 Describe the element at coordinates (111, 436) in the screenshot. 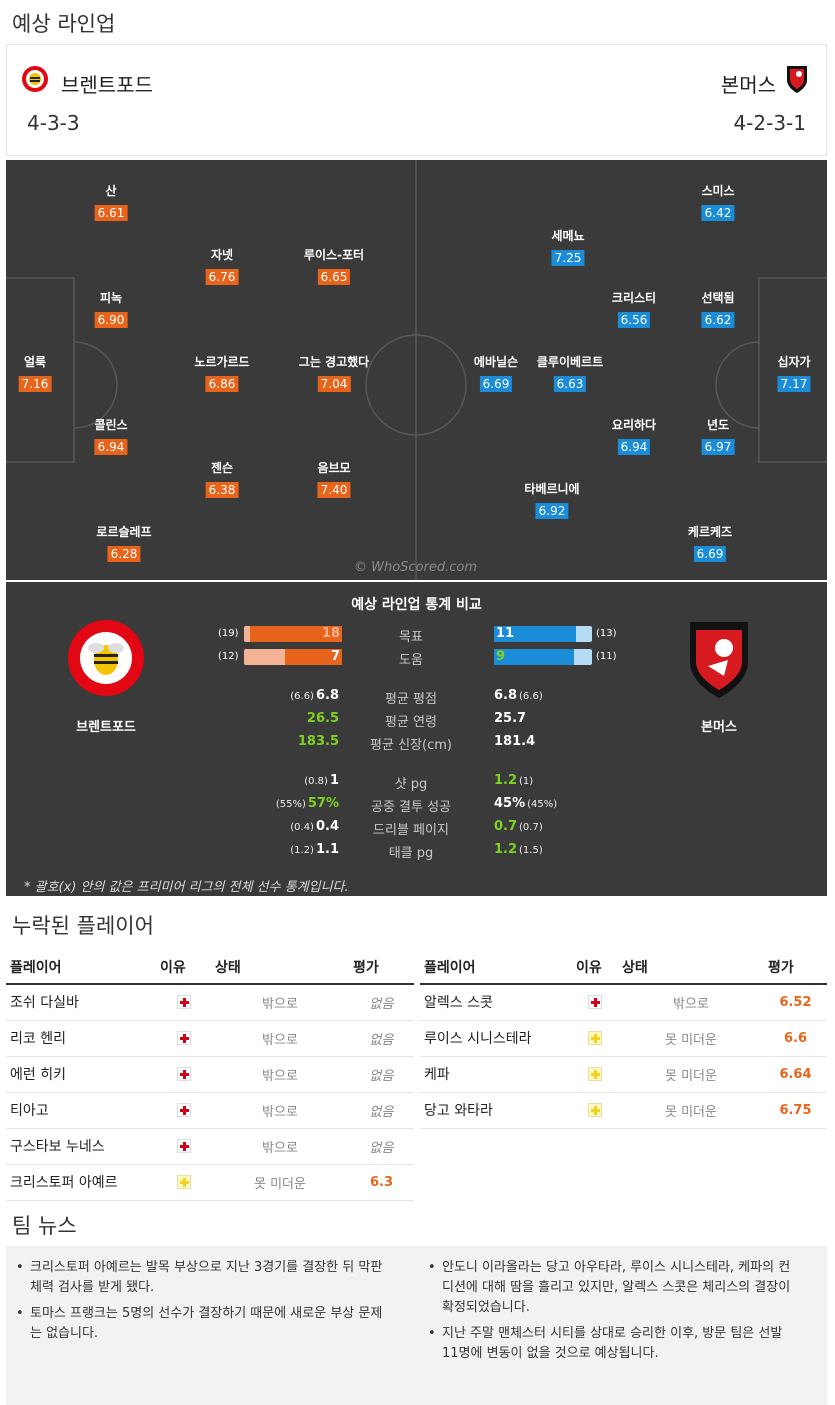

I see `home-player: 콜린스 6.94` at that location.